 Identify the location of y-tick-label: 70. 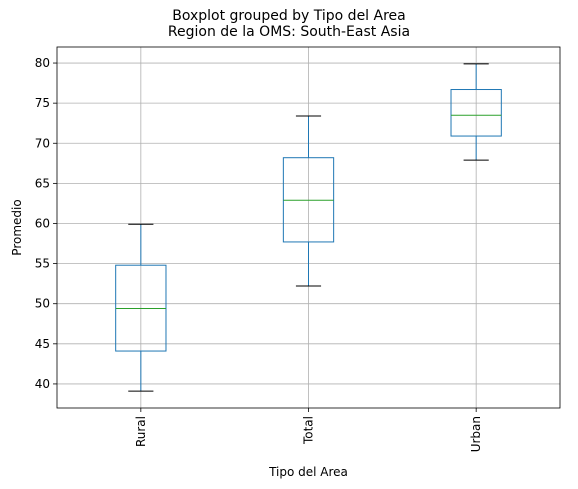
(42, 143).